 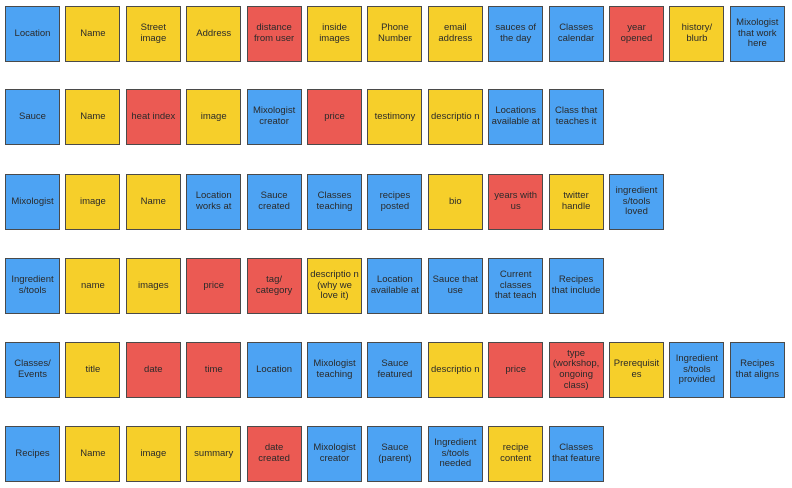 I want to click on attribute-card: Prerequisit es, so click(x=636, y=370).